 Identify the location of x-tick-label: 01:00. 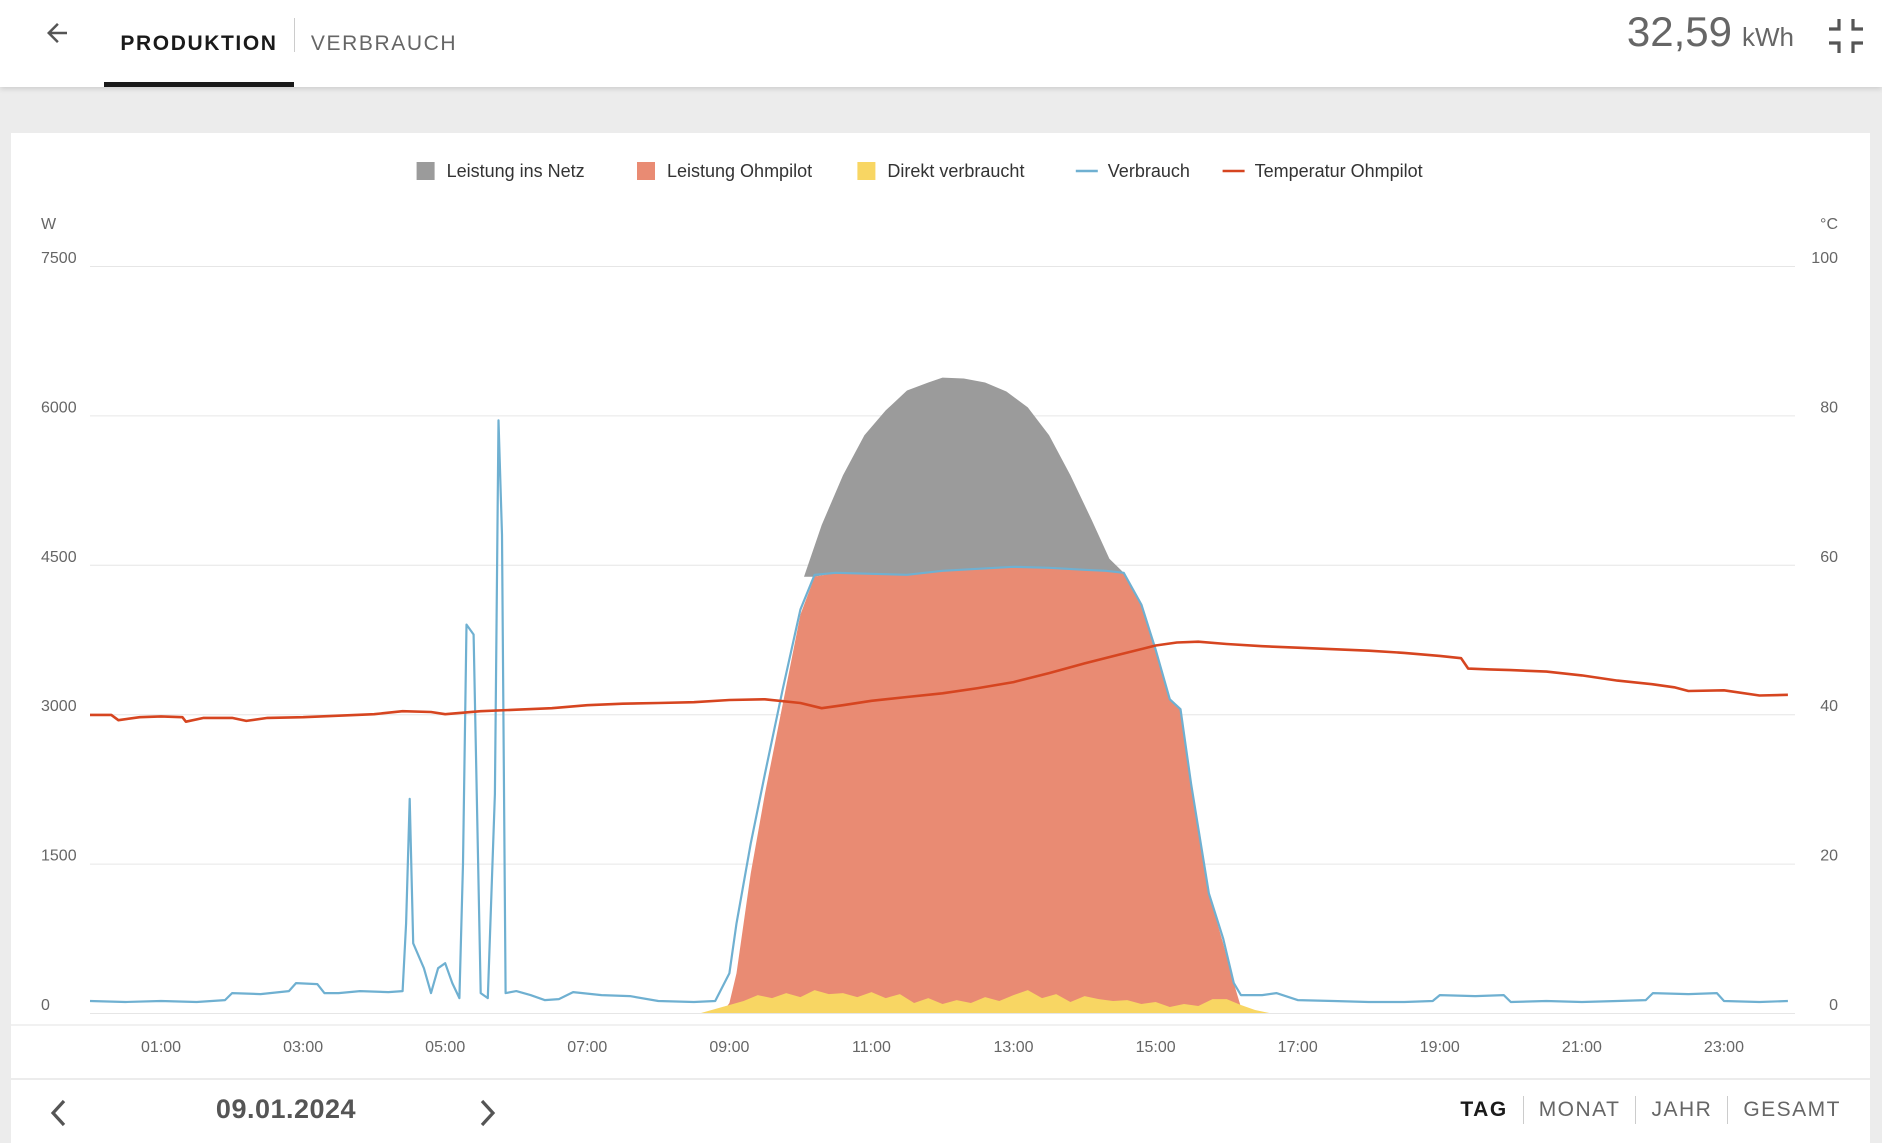
(161, 1047).